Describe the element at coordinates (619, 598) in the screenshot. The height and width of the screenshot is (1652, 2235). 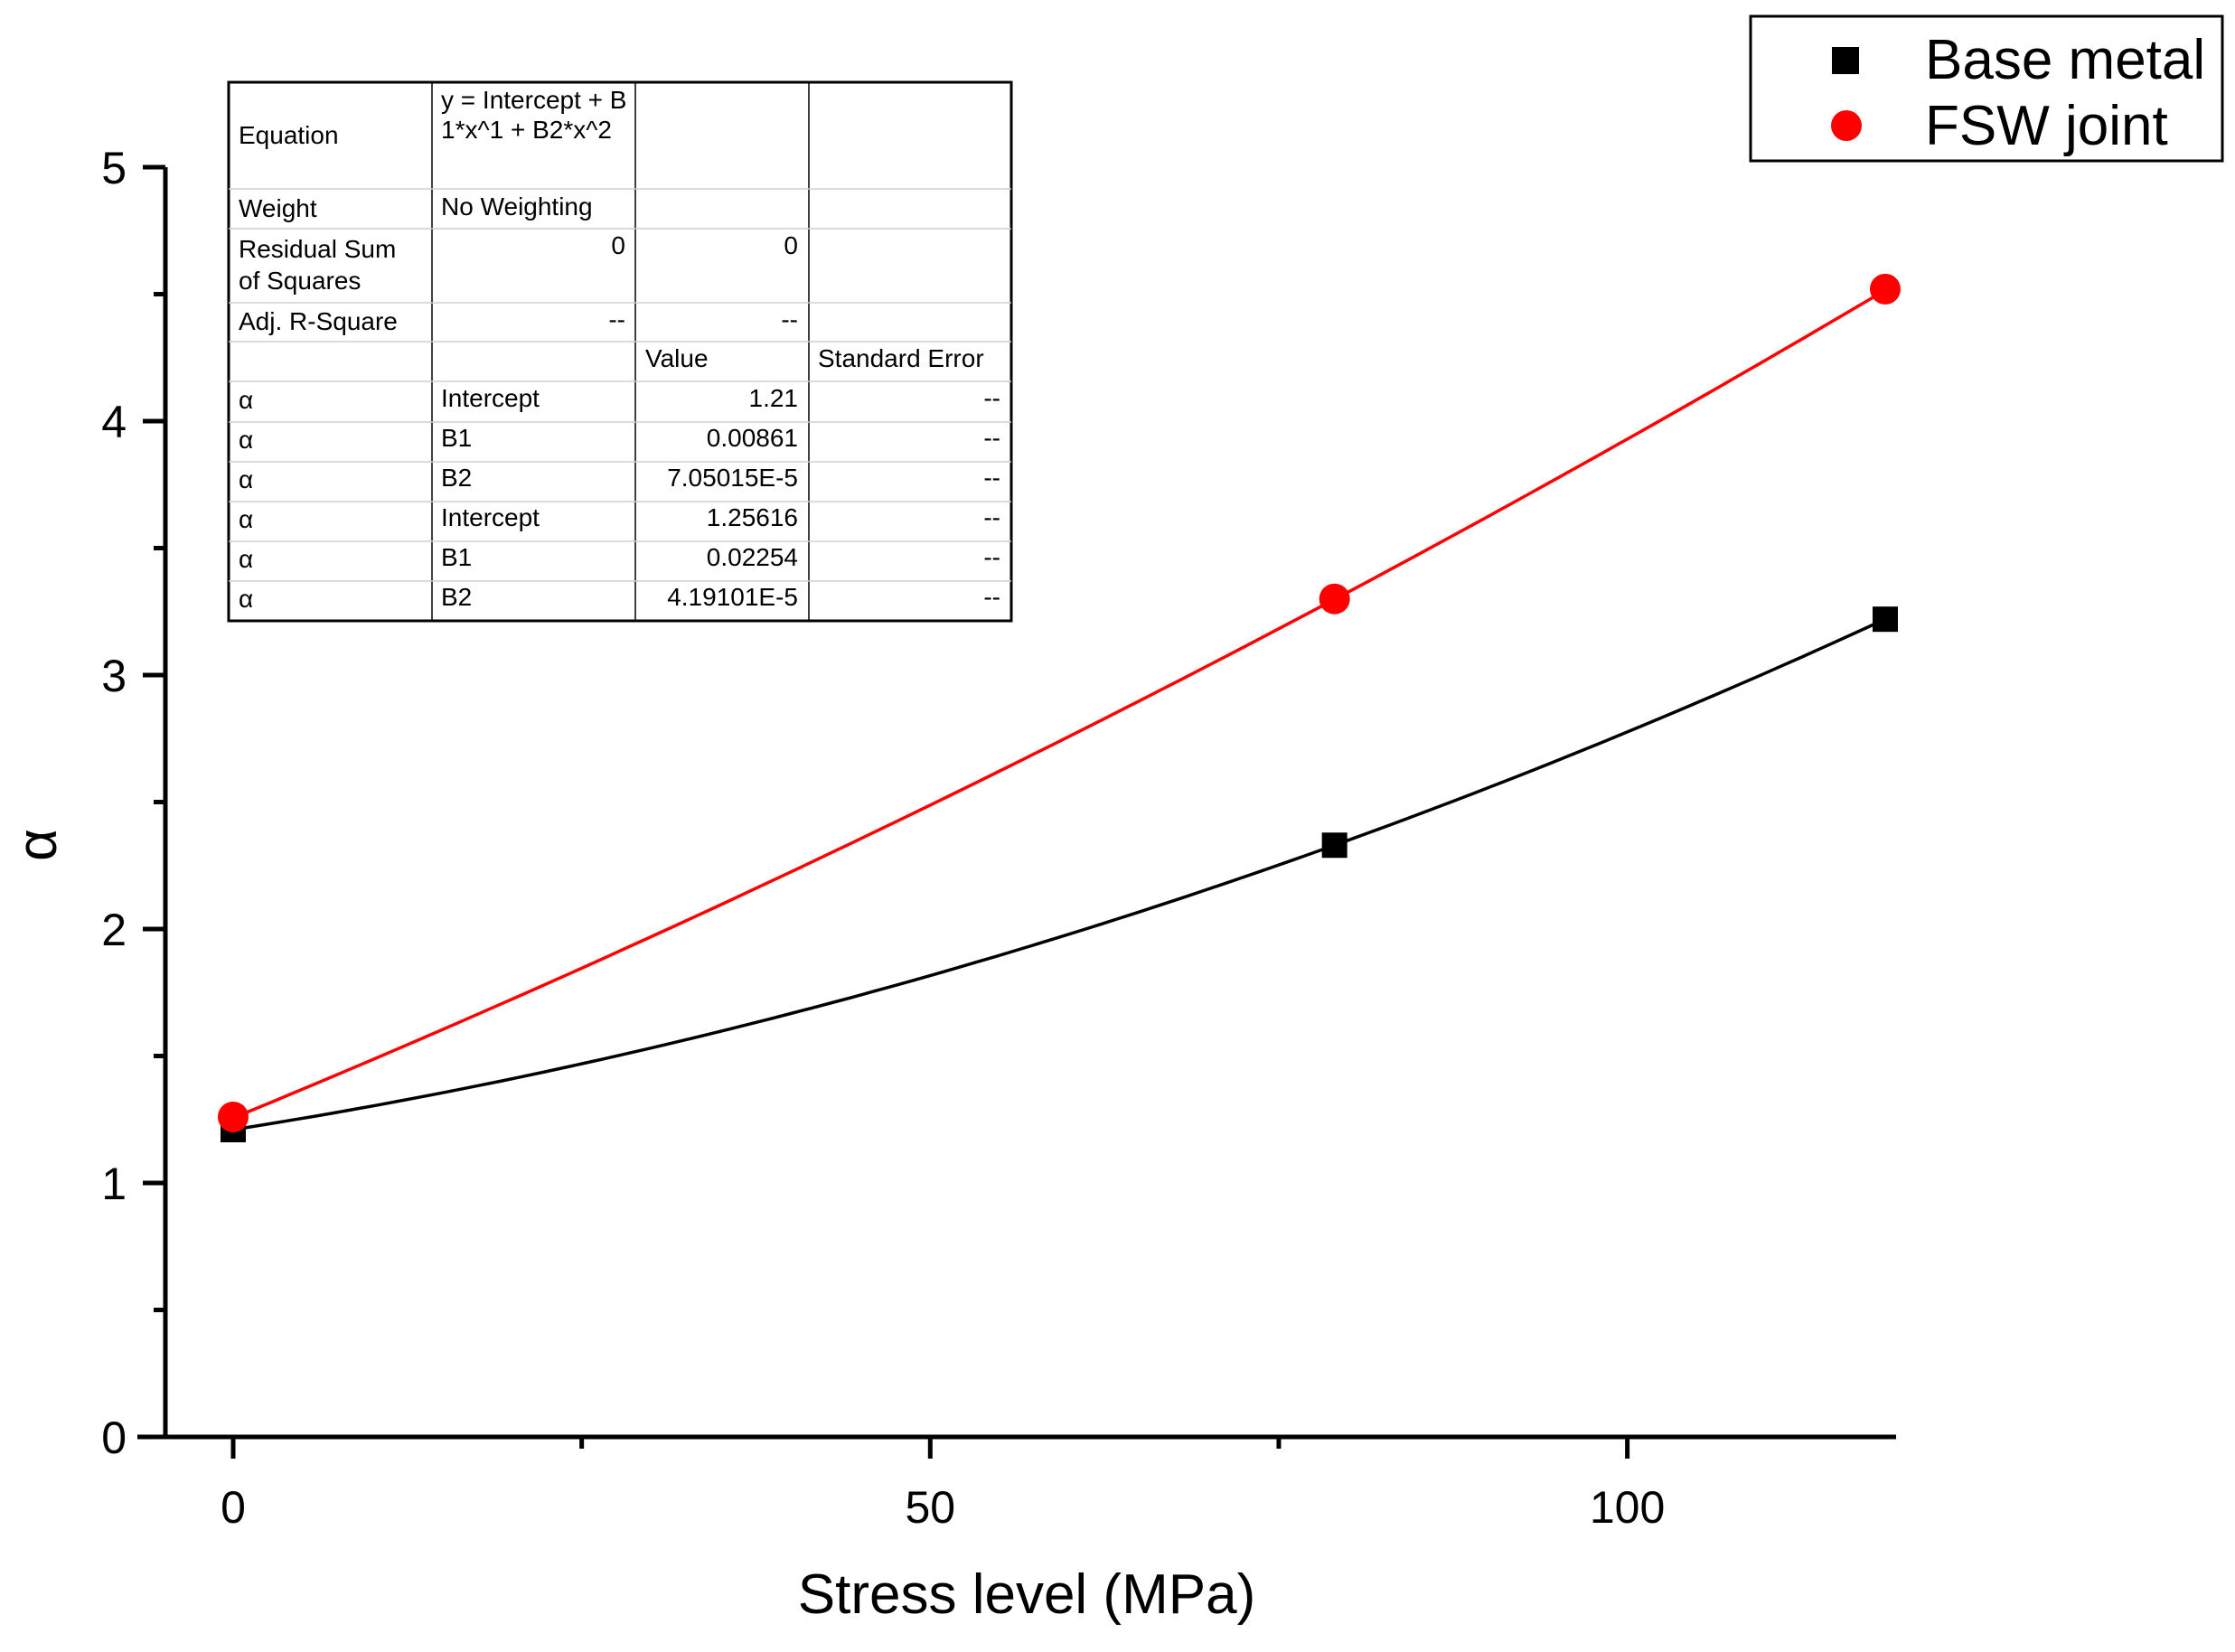
I see `table-row: α B2 4.19101E-5 --` at that location.